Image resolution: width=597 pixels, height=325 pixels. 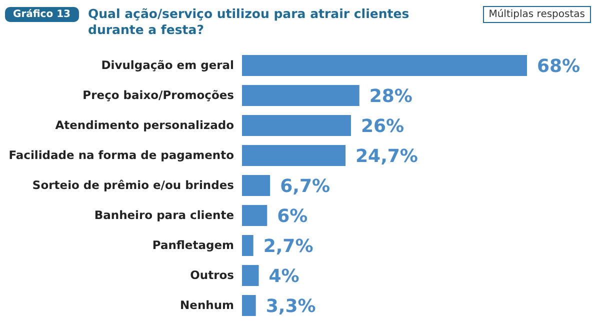 I want to click on y-tick-label: Panfletagem, so click(x=193, y=245).